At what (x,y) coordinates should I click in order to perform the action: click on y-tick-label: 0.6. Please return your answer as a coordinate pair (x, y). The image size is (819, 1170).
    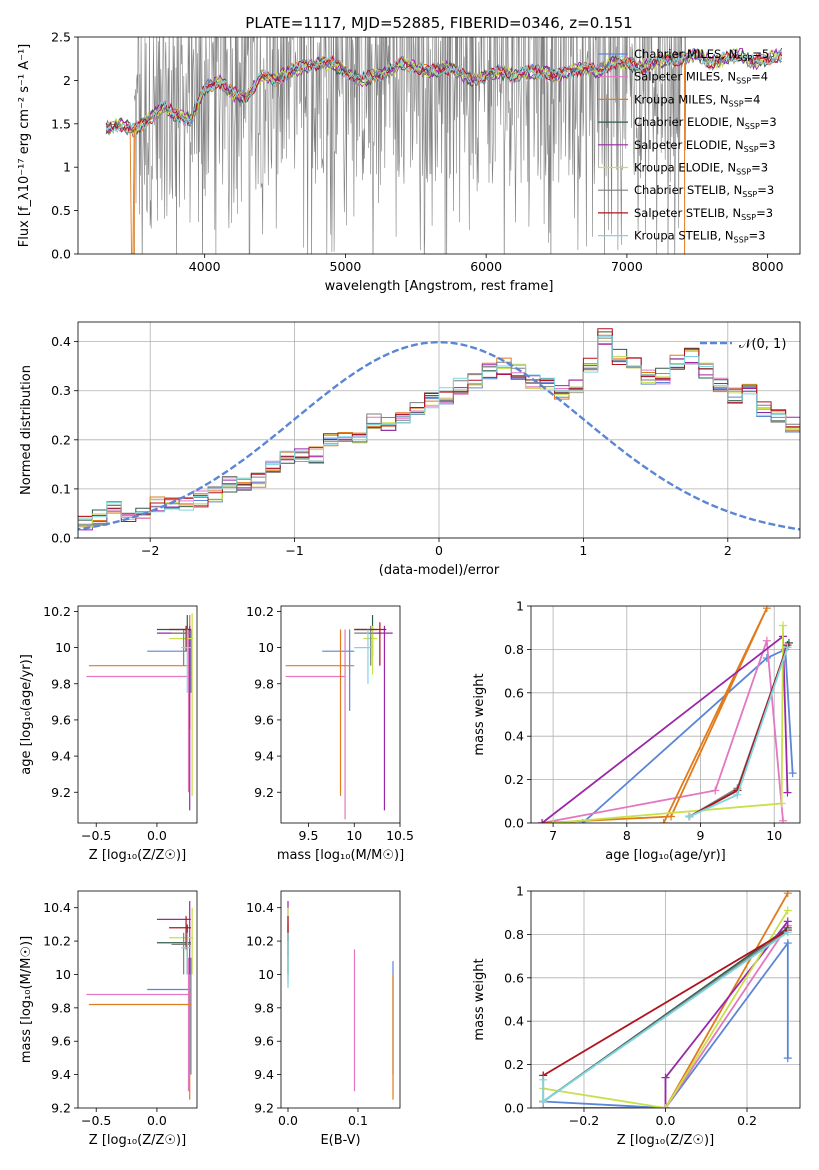
    Looking at the image, I should click on (514, 977).